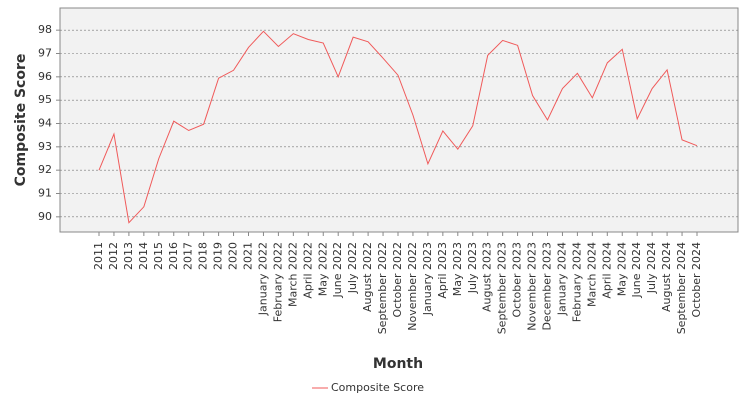 The height and width of the screenshot is (400, 750). What do you see at coordinates (292, 274) in the screenshot?
I see `x-tick-label: March 2022` at bounding box center [292, 274].